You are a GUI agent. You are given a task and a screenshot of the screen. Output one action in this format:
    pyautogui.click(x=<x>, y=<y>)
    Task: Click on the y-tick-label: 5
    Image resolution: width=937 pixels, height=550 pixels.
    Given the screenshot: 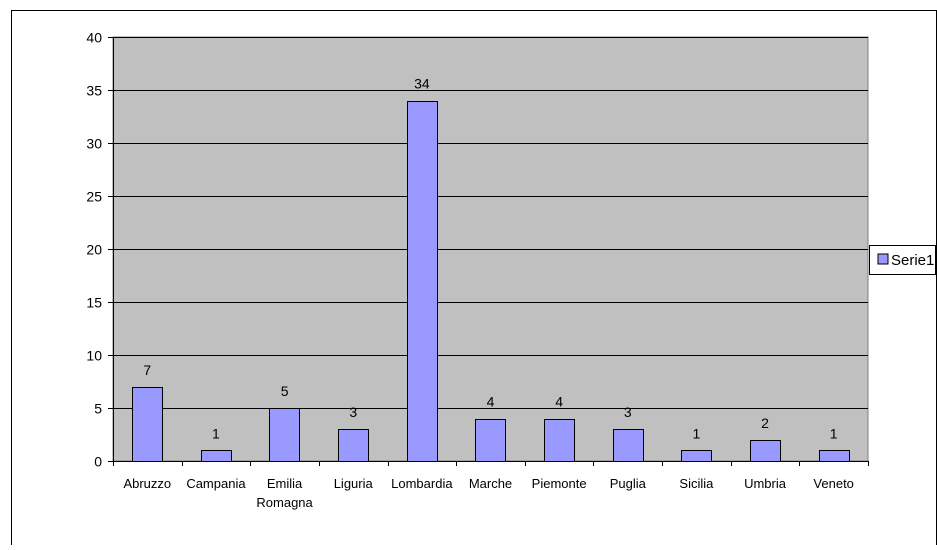 What is the action you would take?
    pyautogui.click(x=98, y=409)
    